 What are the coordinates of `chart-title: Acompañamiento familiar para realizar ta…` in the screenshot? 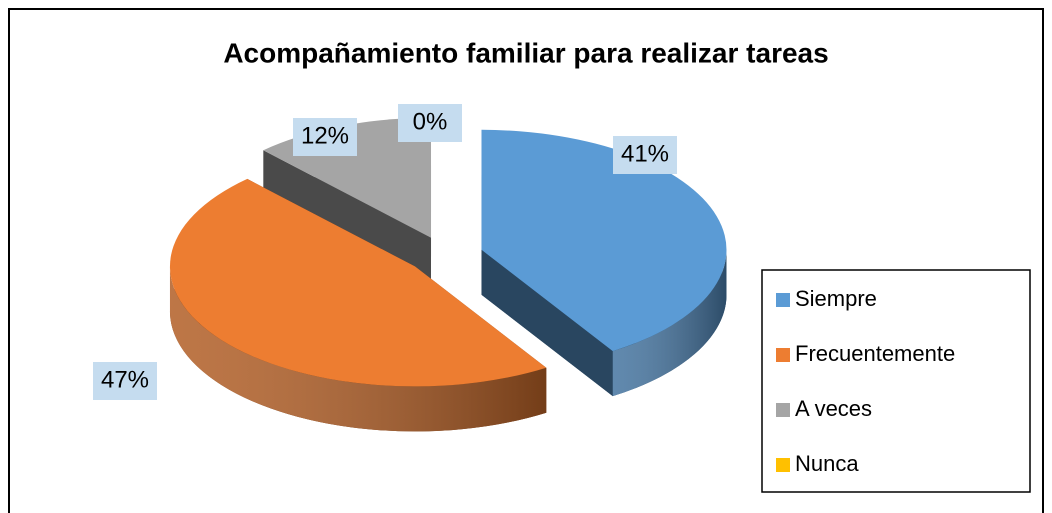 It's located at (525, 52).